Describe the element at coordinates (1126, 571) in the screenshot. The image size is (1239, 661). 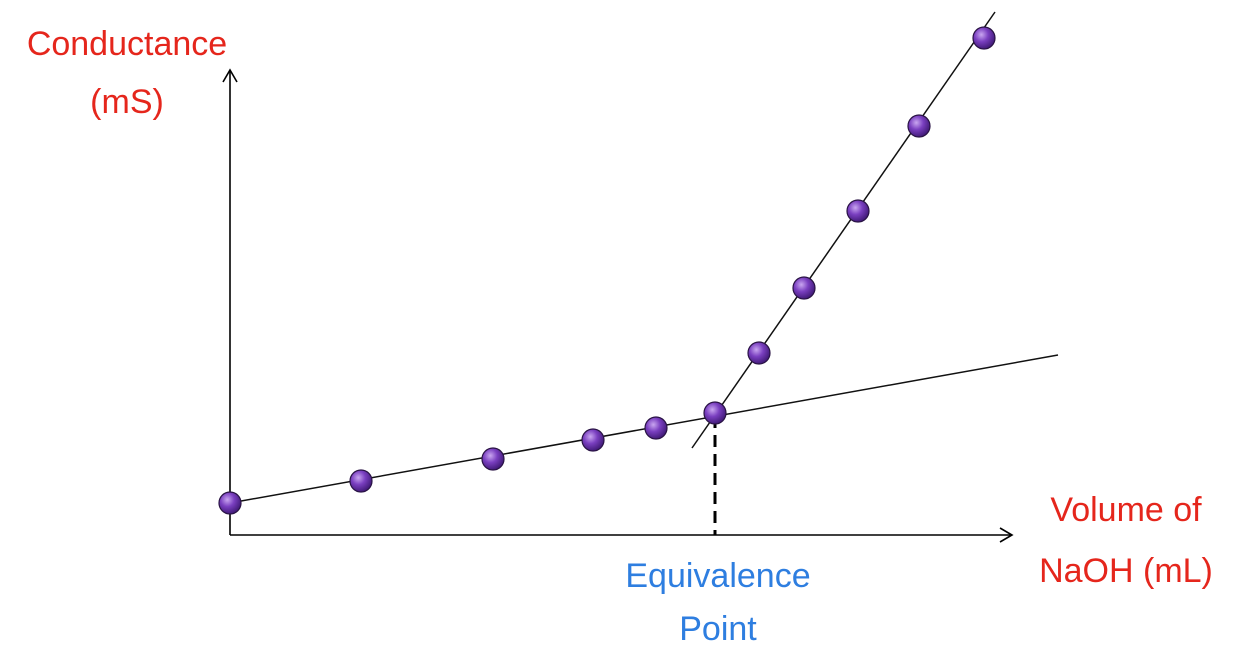
I see `x-axis-label: NaOH (mL)` at that location.